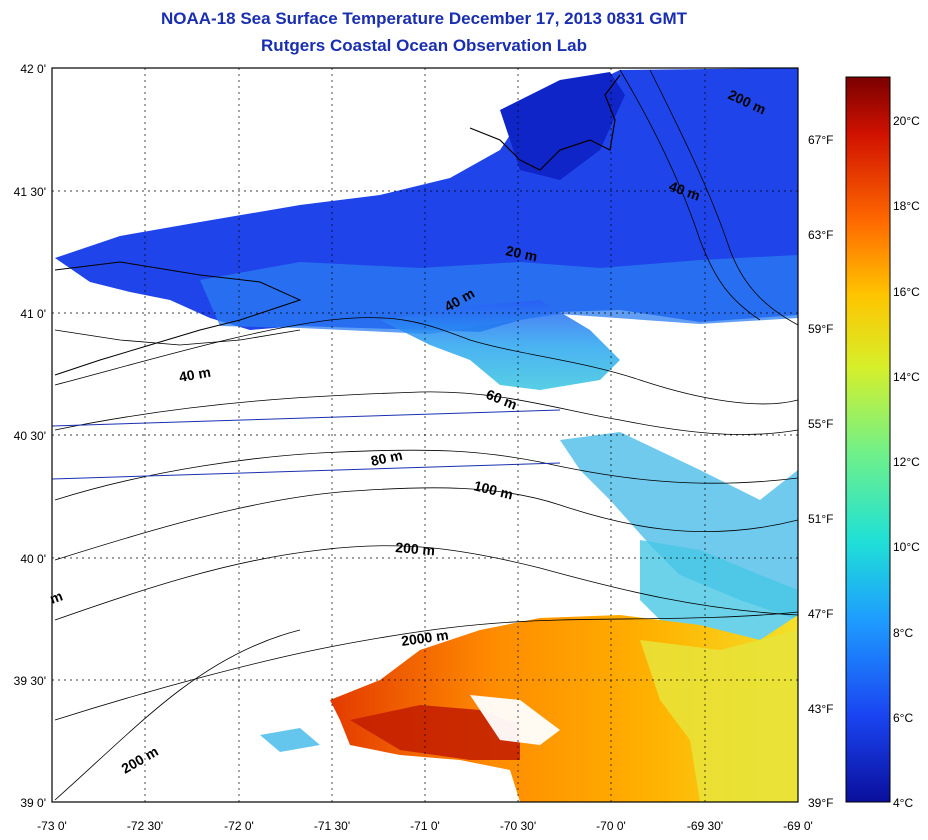 The height and width of the screenshot is (840, 928). Describe the element at coordinates (820, 519) in the screenshot. I see `fahrenheit-label: 51°F` at that location.